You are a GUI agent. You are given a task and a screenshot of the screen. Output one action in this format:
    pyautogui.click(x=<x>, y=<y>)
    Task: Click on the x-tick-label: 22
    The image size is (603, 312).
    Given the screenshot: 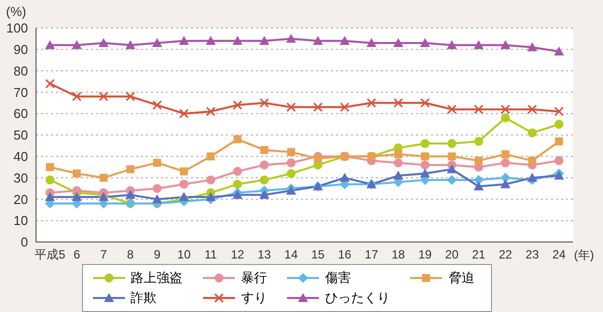 What is the action you would take?
    pyautogui.click(x=505, y=255)
    